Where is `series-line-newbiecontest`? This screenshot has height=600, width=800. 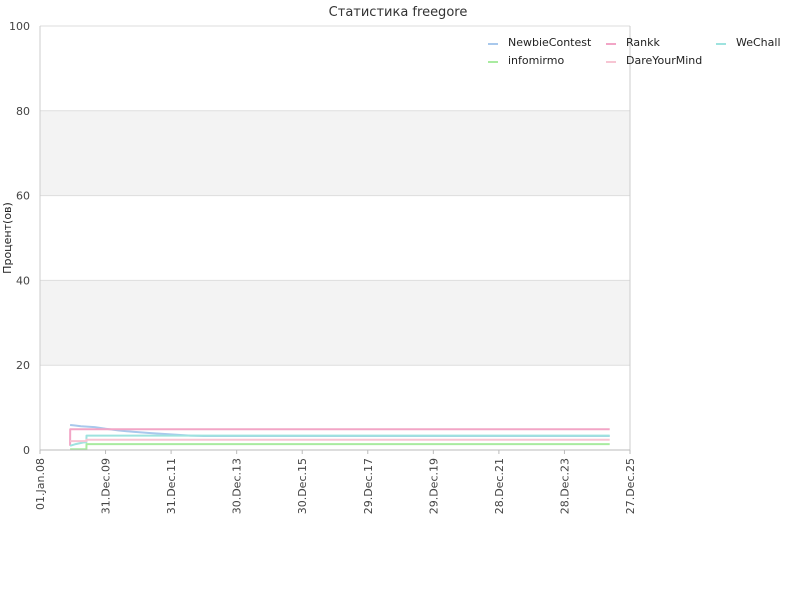
series-line-newbiecontest is located at coordinates (340, 430).